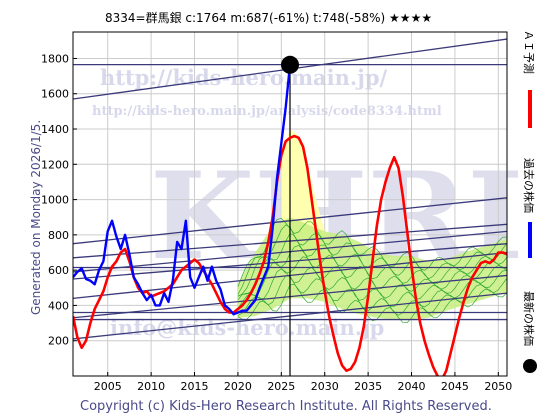 This screenshot has height=420, width=560. What do you see at coordinates (368, 386) in the screenshot?
I see `x-tick-label: 2035` at bounding box center [368, 386].